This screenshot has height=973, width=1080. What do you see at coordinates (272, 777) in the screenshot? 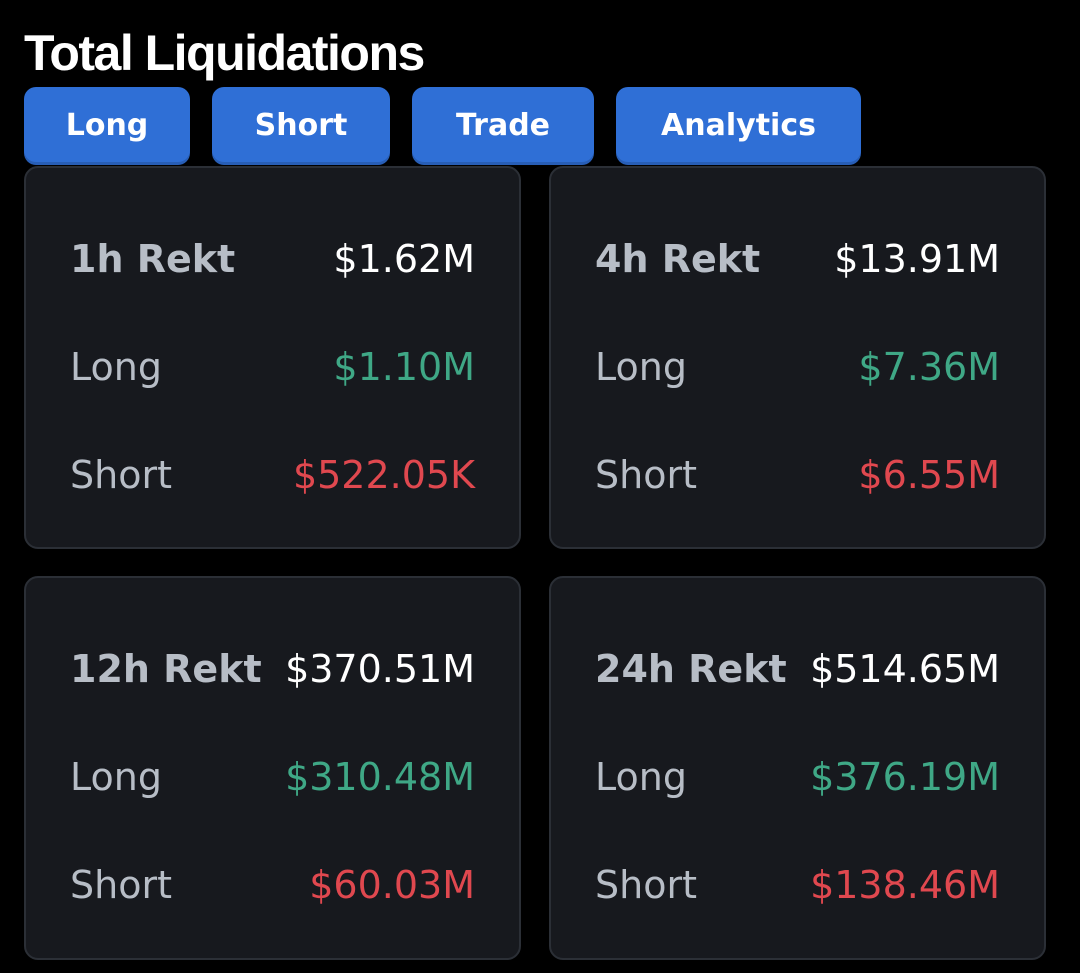
I see `long-row: Long $310.48M` at bounding box center [272, 777].